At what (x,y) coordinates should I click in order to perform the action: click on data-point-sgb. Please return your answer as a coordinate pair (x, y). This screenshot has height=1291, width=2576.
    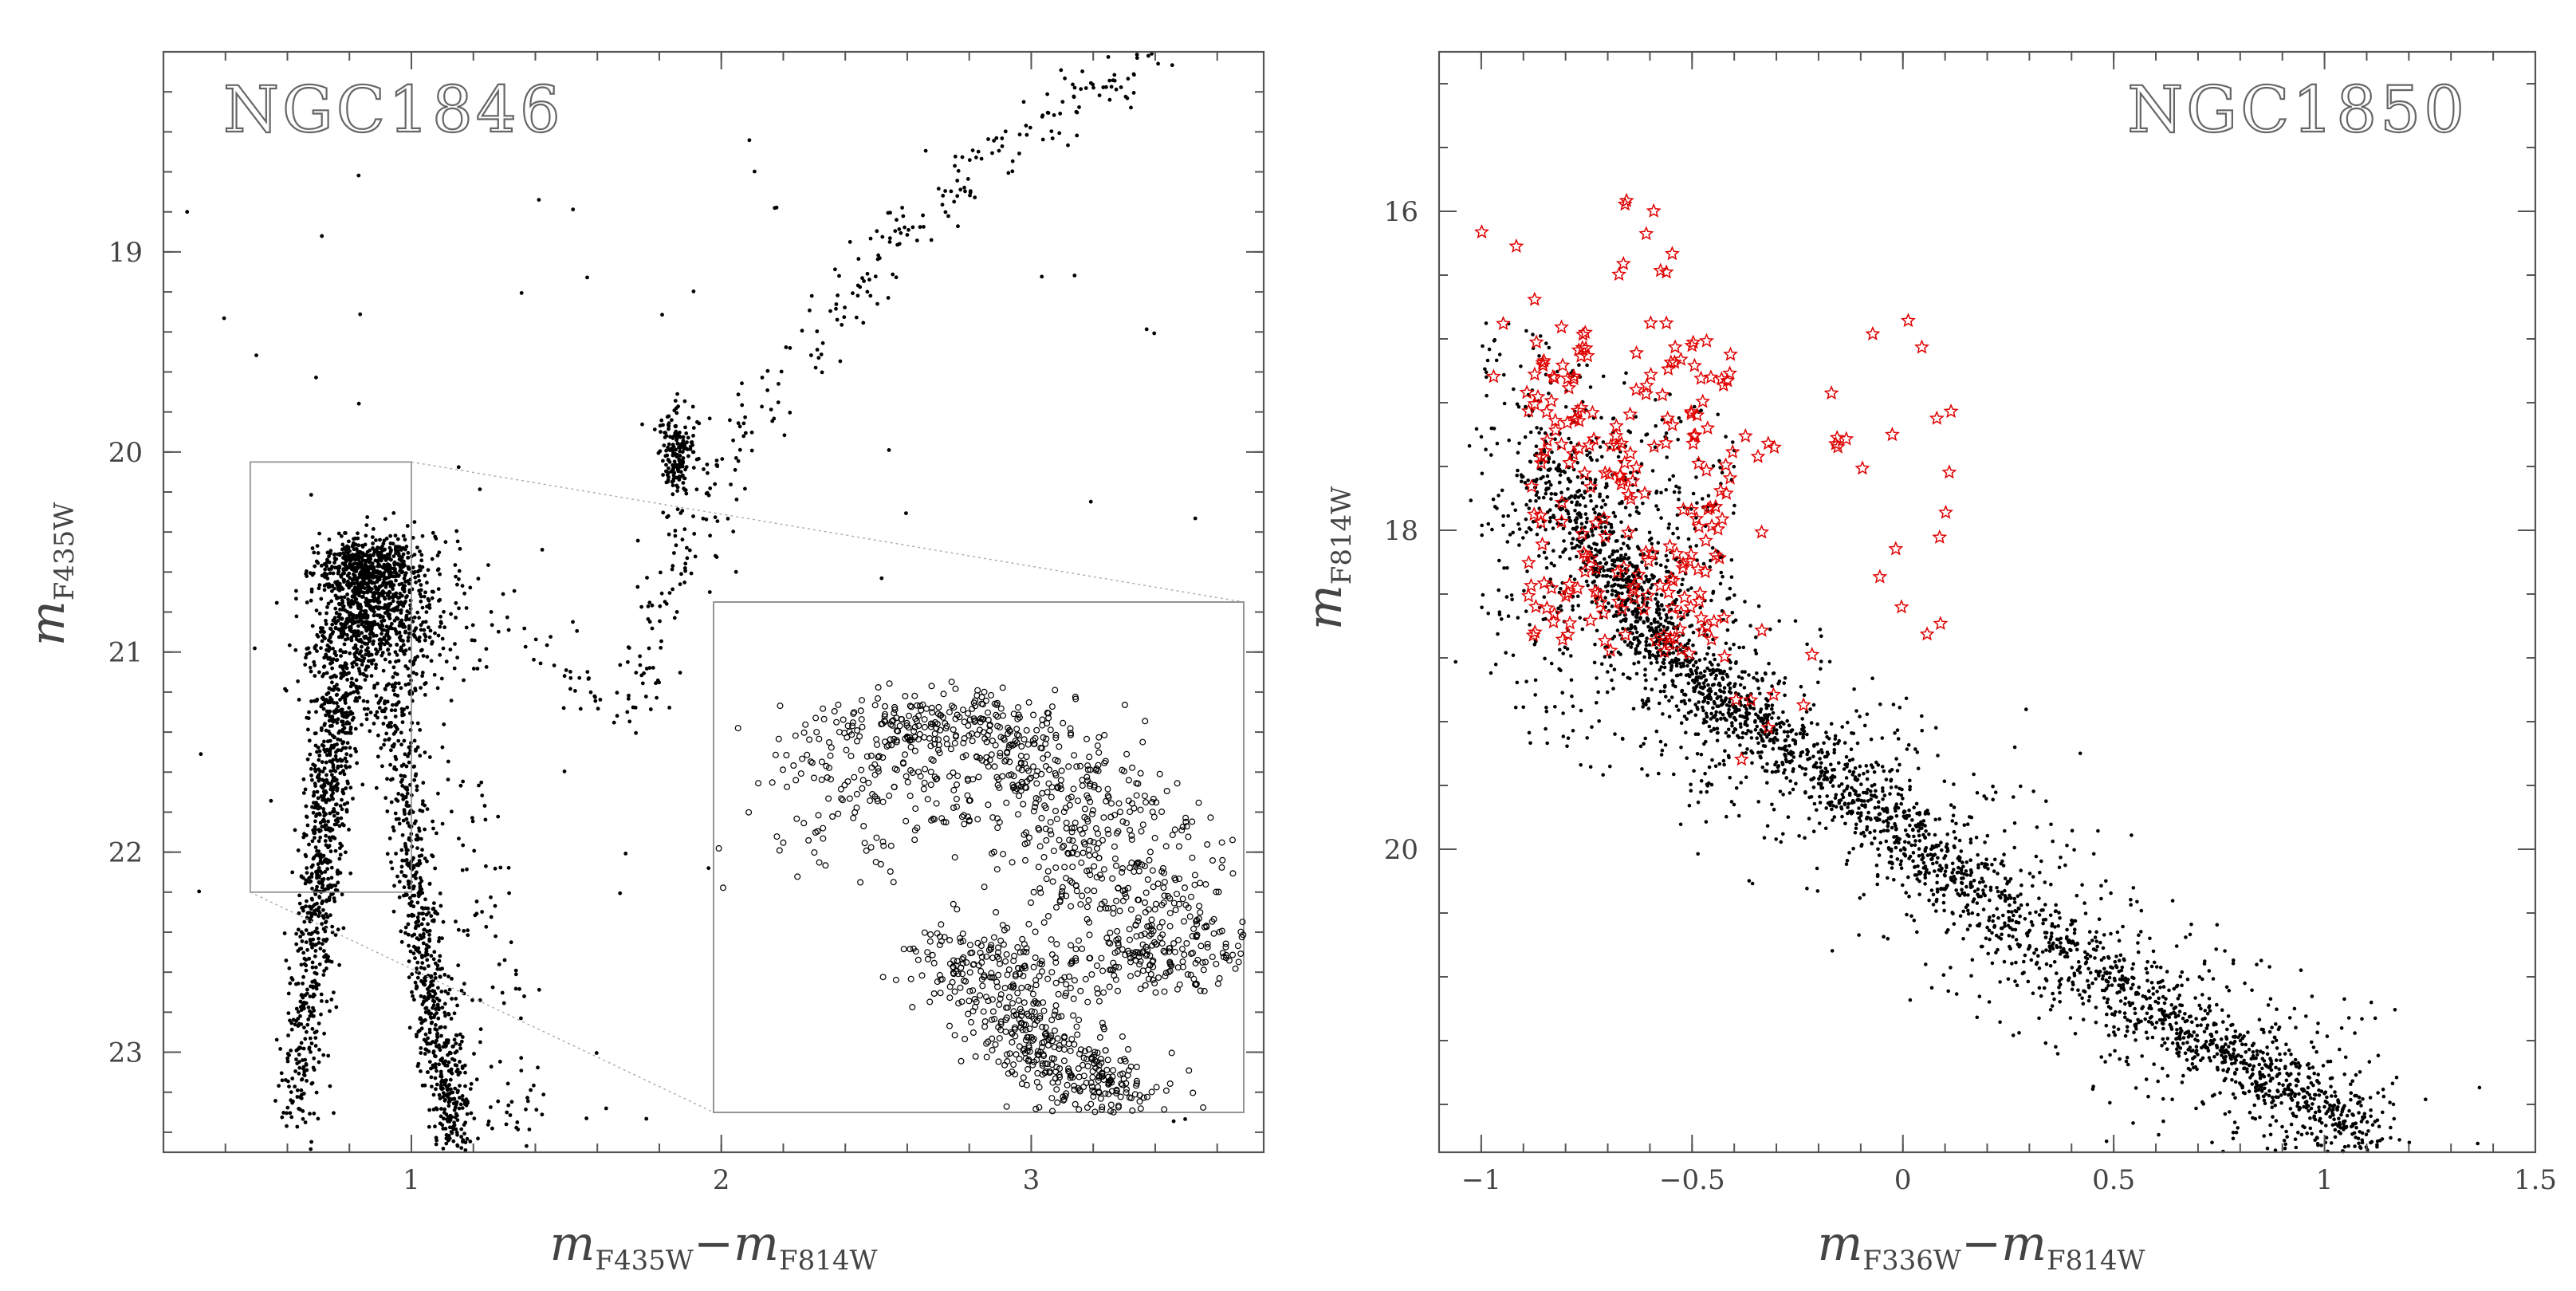
    Looking at the image, I should click on (565, 676).